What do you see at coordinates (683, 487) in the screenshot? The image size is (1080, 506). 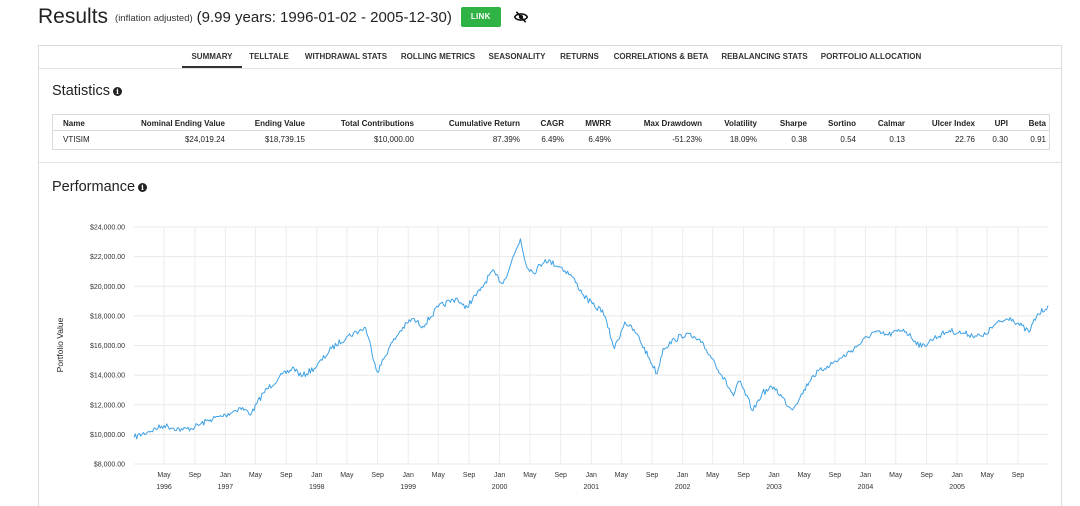 I see `x-tick-year: 2002` at bounding box center [683, 487].